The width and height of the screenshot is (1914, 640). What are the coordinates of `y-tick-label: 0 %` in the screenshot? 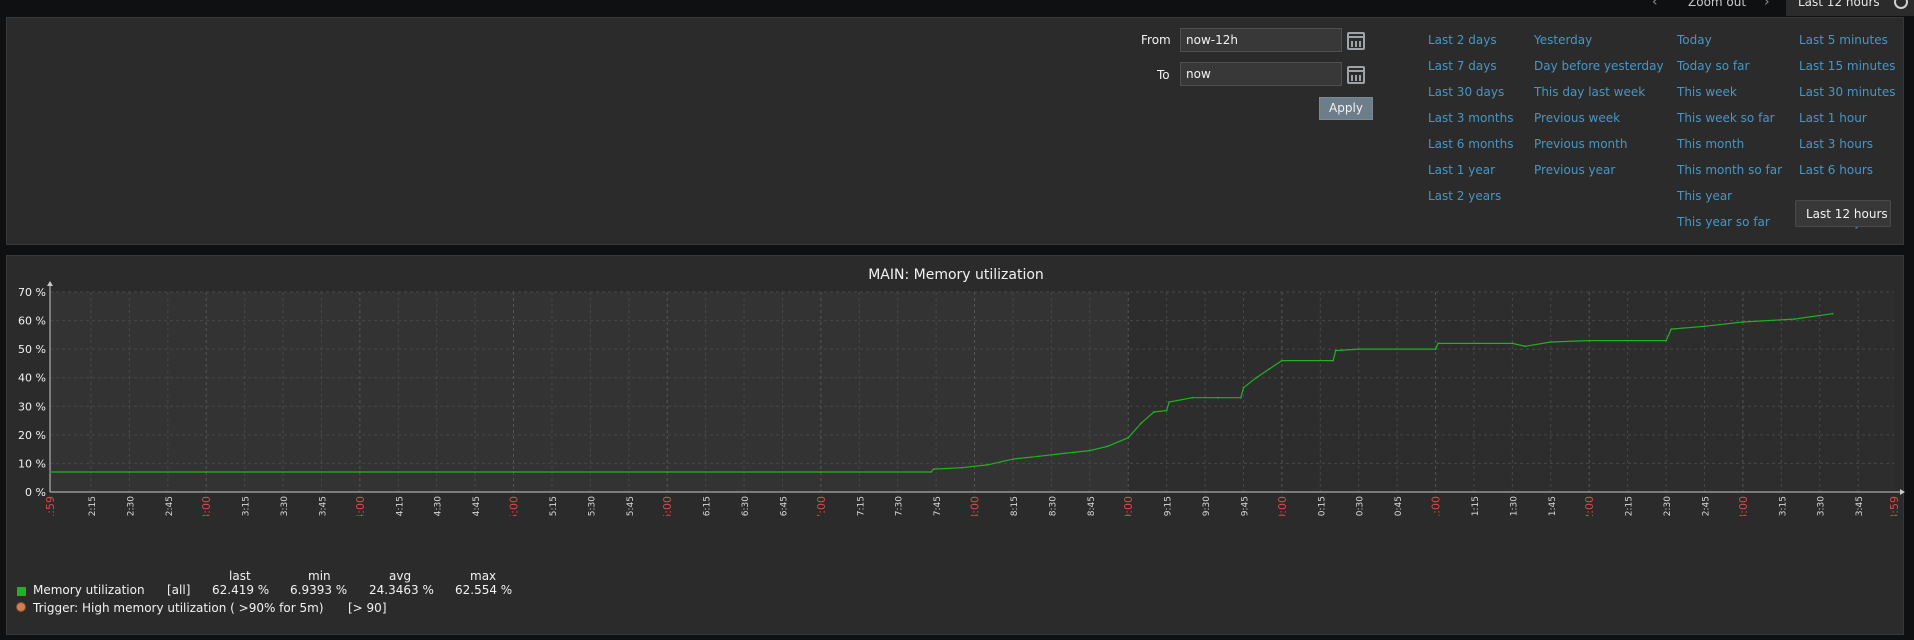 It's located at (35, 492).